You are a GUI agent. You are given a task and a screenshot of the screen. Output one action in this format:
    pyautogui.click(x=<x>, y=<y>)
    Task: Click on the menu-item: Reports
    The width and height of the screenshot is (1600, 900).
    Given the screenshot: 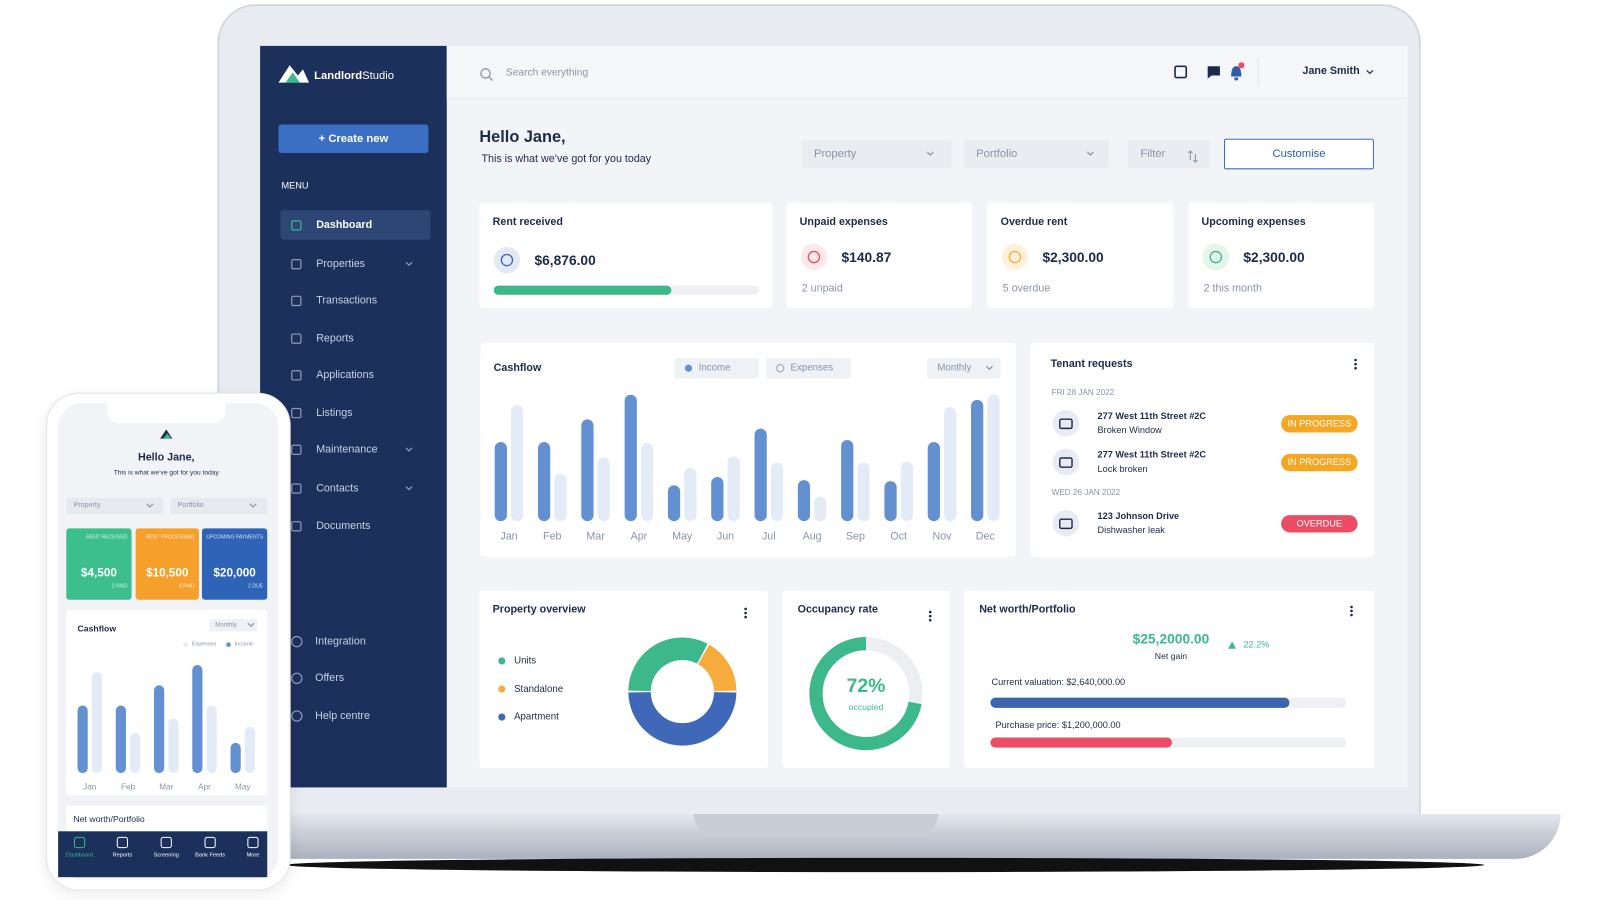 What is the action you would take?
    pyautogui.click(x=335, y=338)
    